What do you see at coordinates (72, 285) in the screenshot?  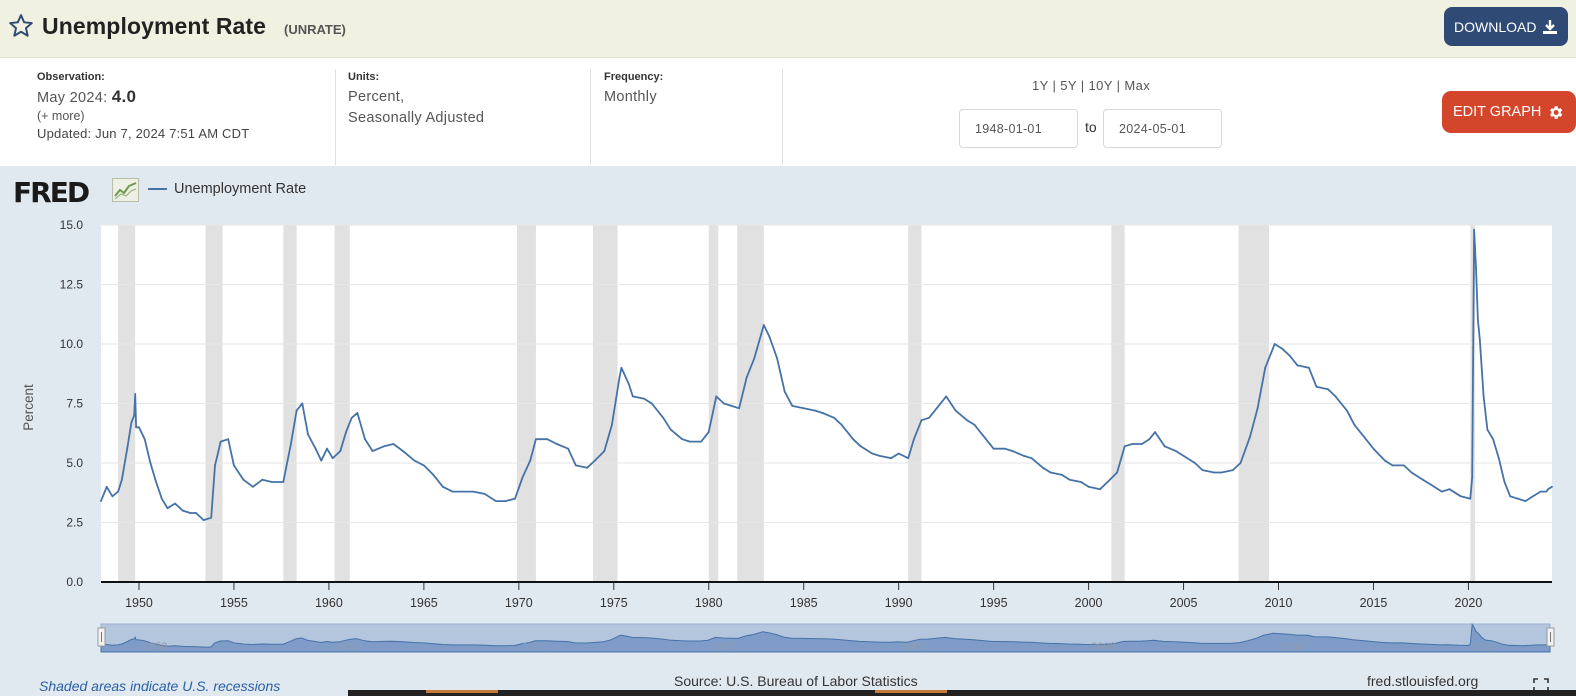 I see `y-tick-label: 12.5` at bounding box center [72, 285].